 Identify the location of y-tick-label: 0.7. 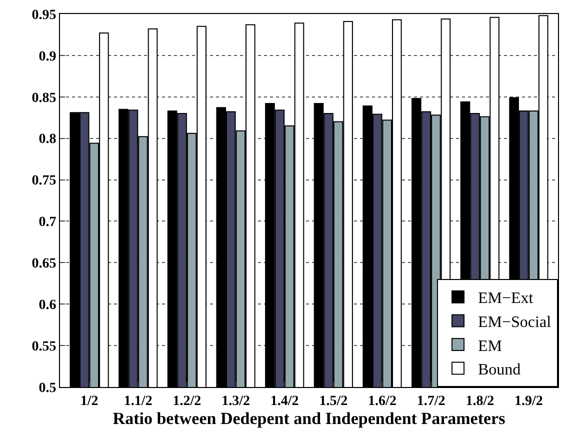
(47, 222).